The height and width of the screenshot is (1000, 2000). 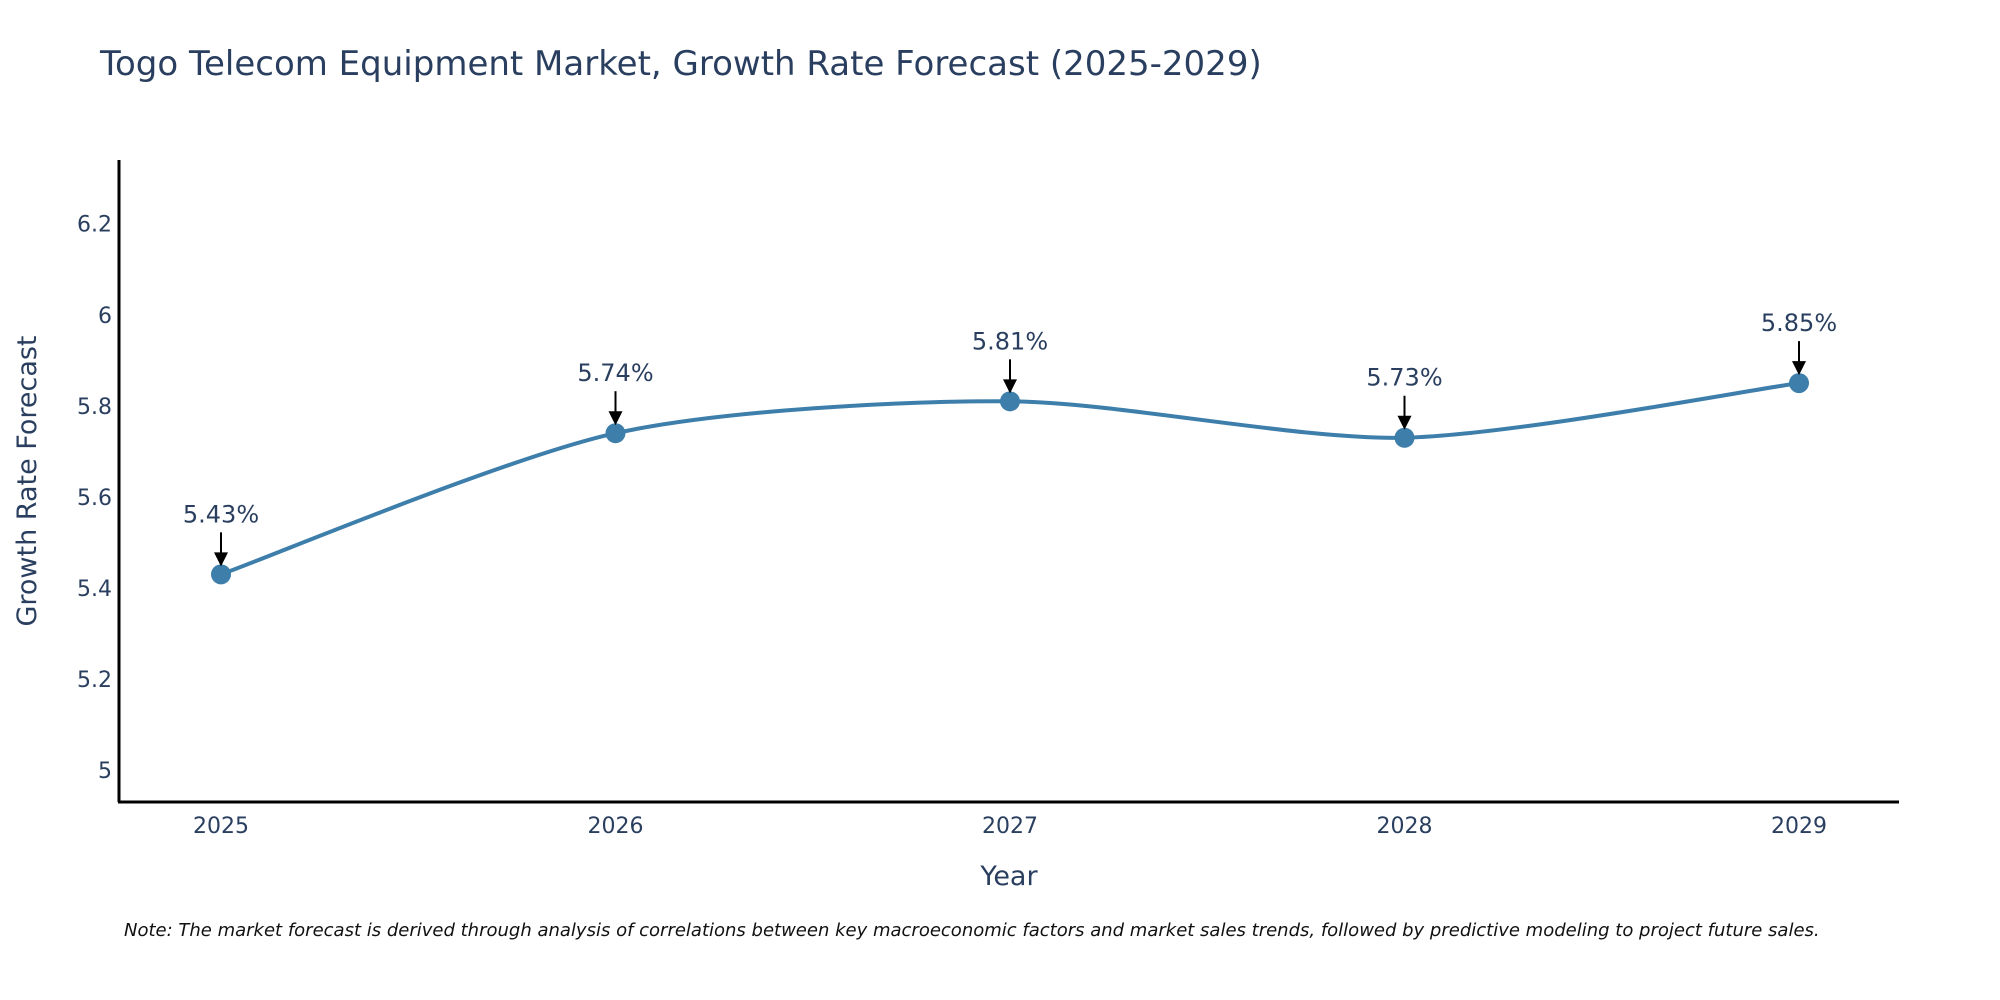 I want to click on y-tick-label: 6, so click(x=105, y=316).